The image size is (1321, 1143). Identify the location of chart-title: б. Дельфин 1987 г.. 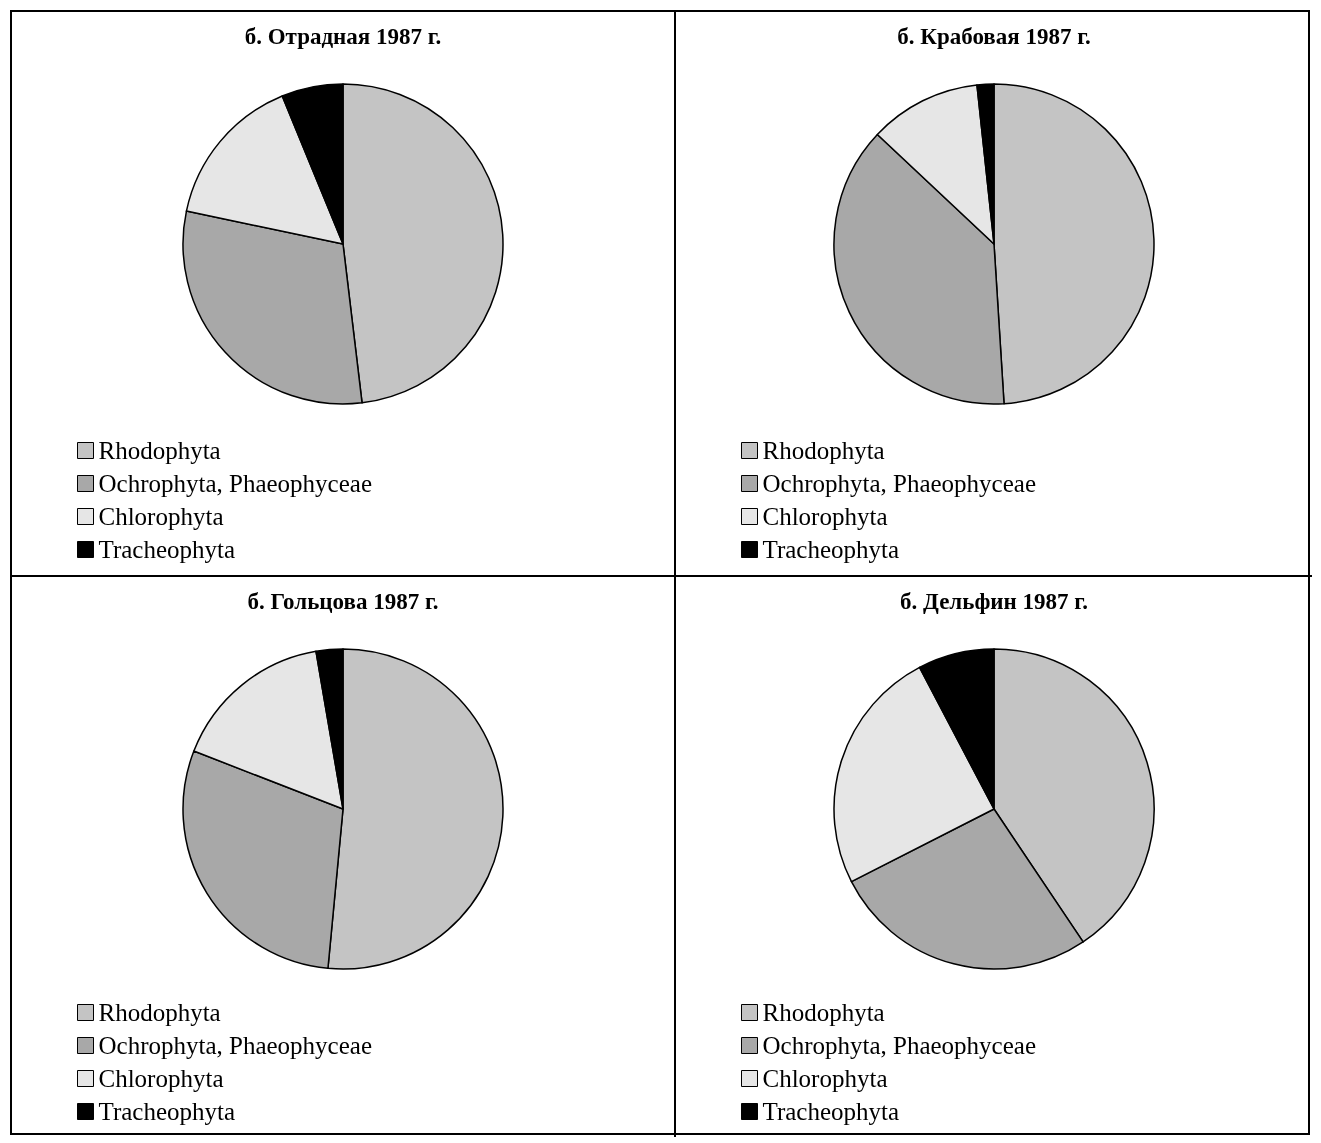
(994, 601).